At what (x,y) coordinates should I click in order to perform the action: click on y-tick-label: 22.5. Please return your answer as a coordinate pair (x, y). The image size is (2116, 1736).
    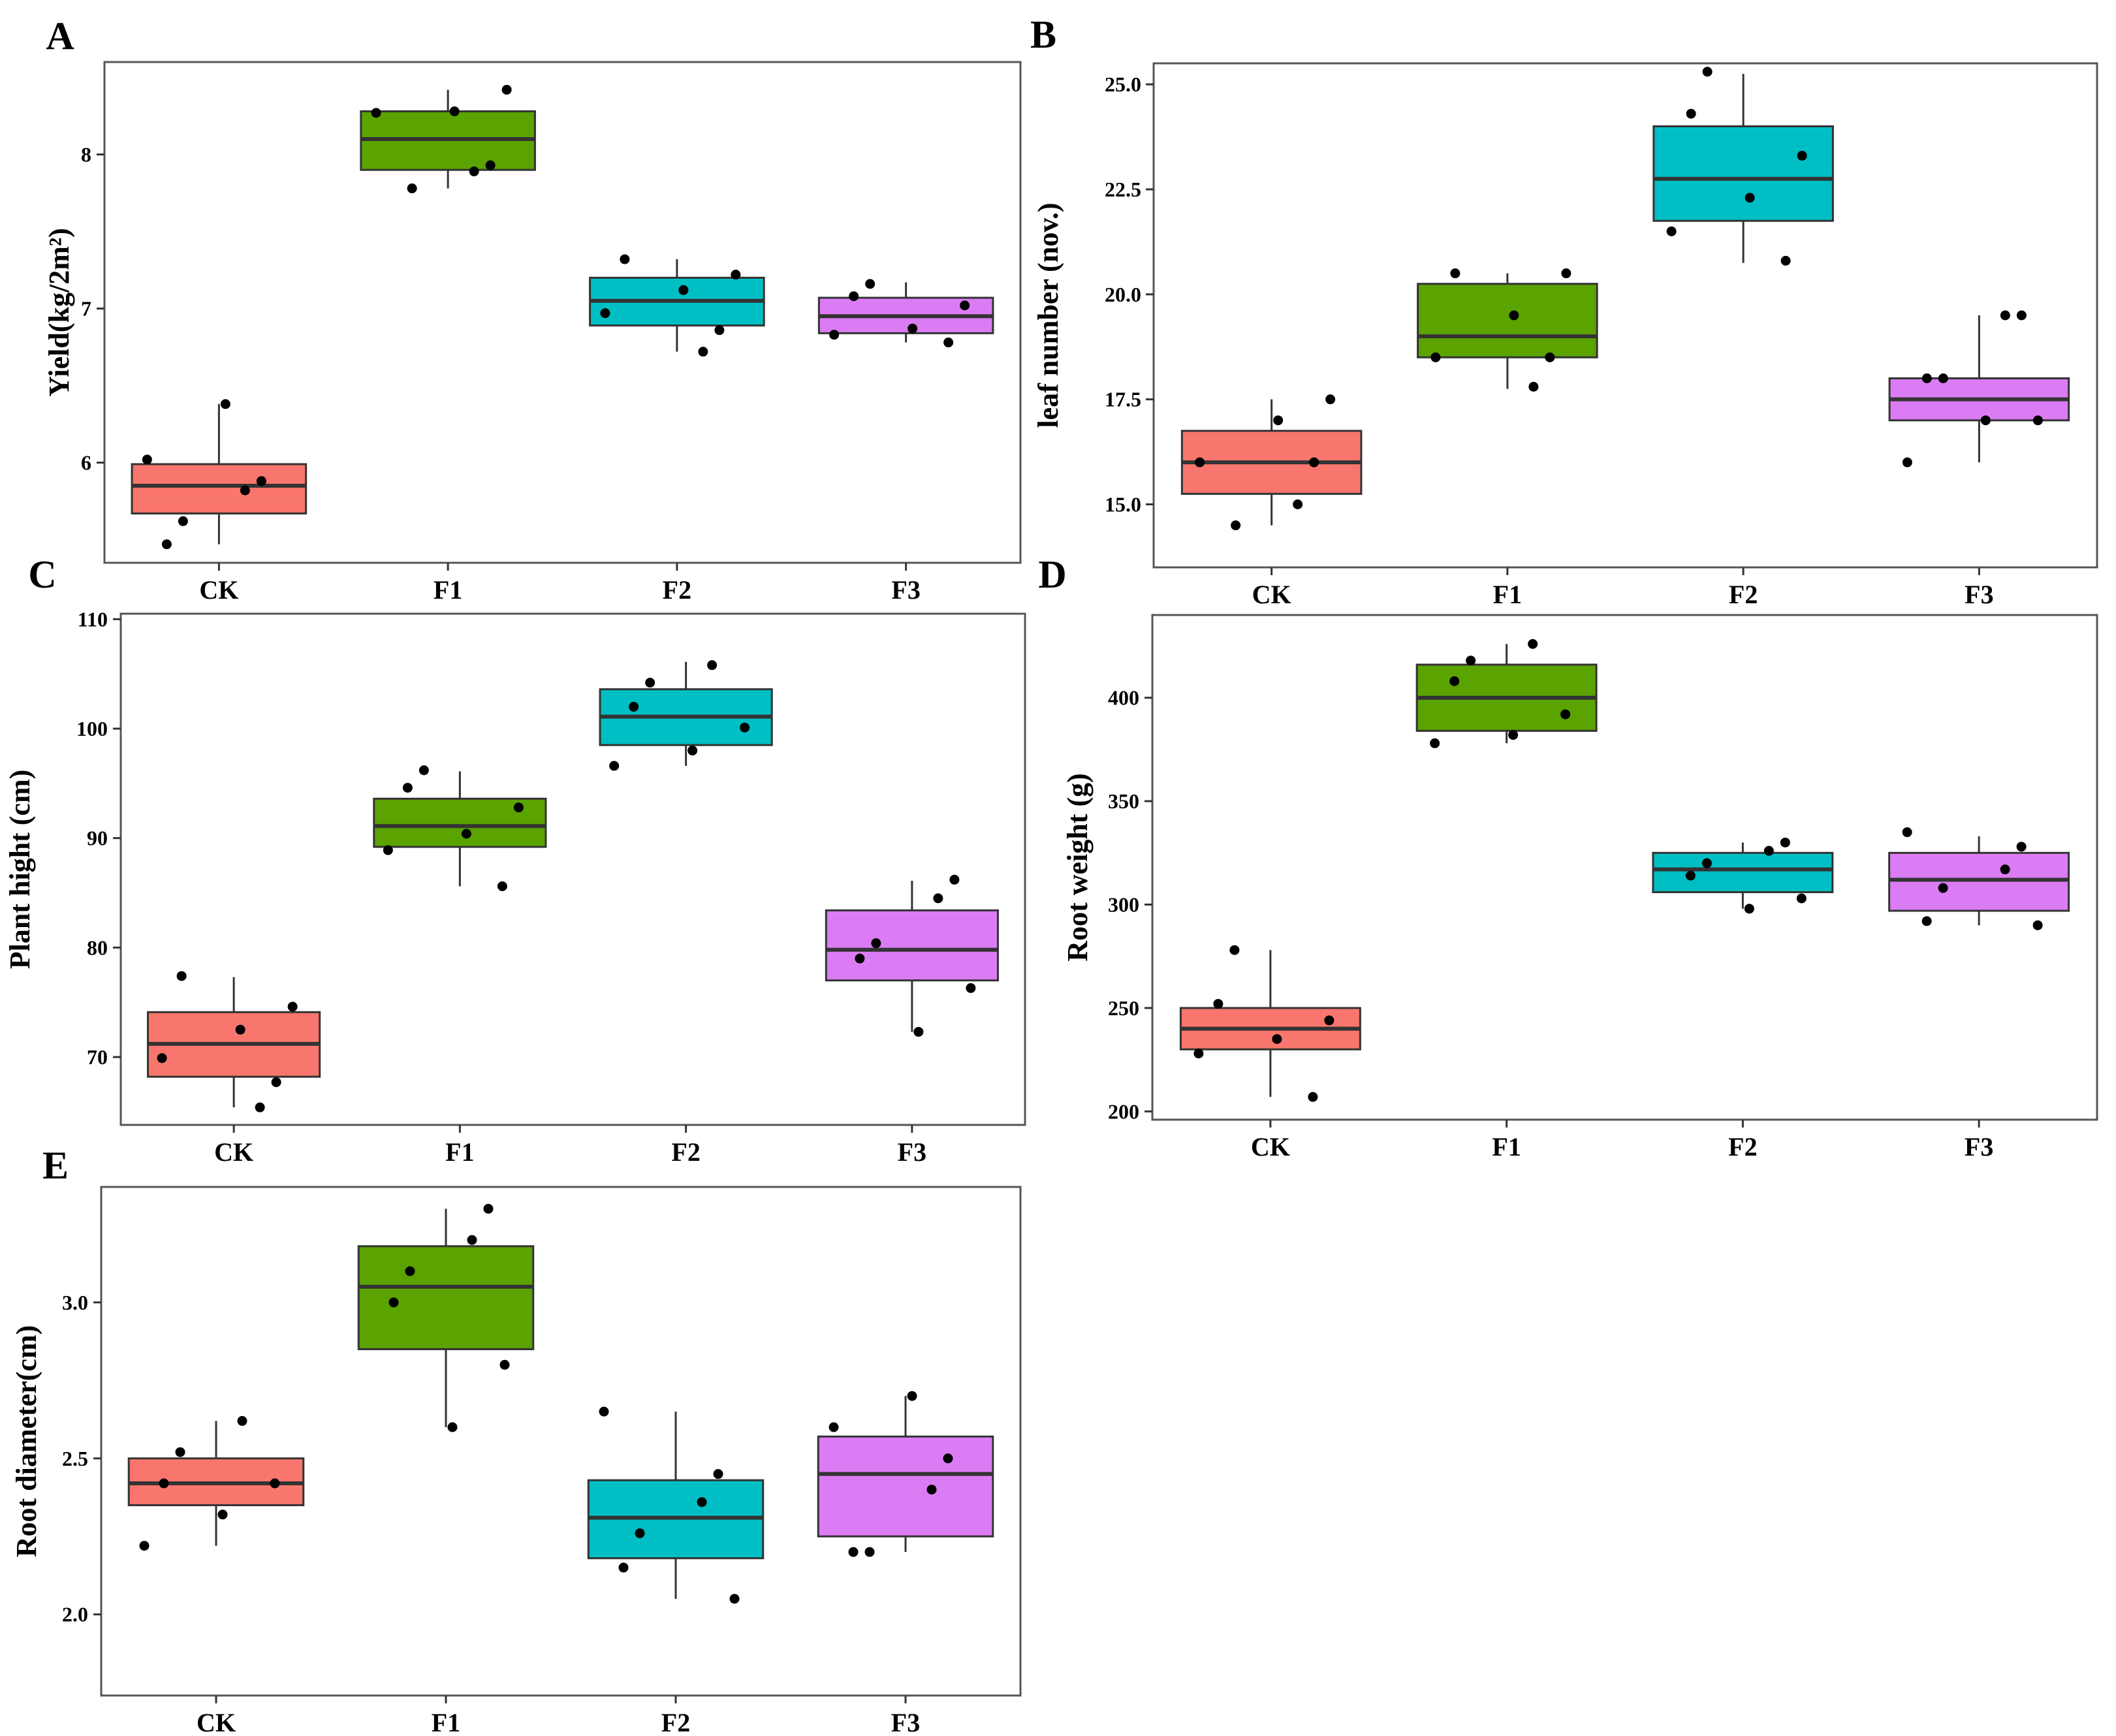
    Looking at the image, I should click on (1123, 189).